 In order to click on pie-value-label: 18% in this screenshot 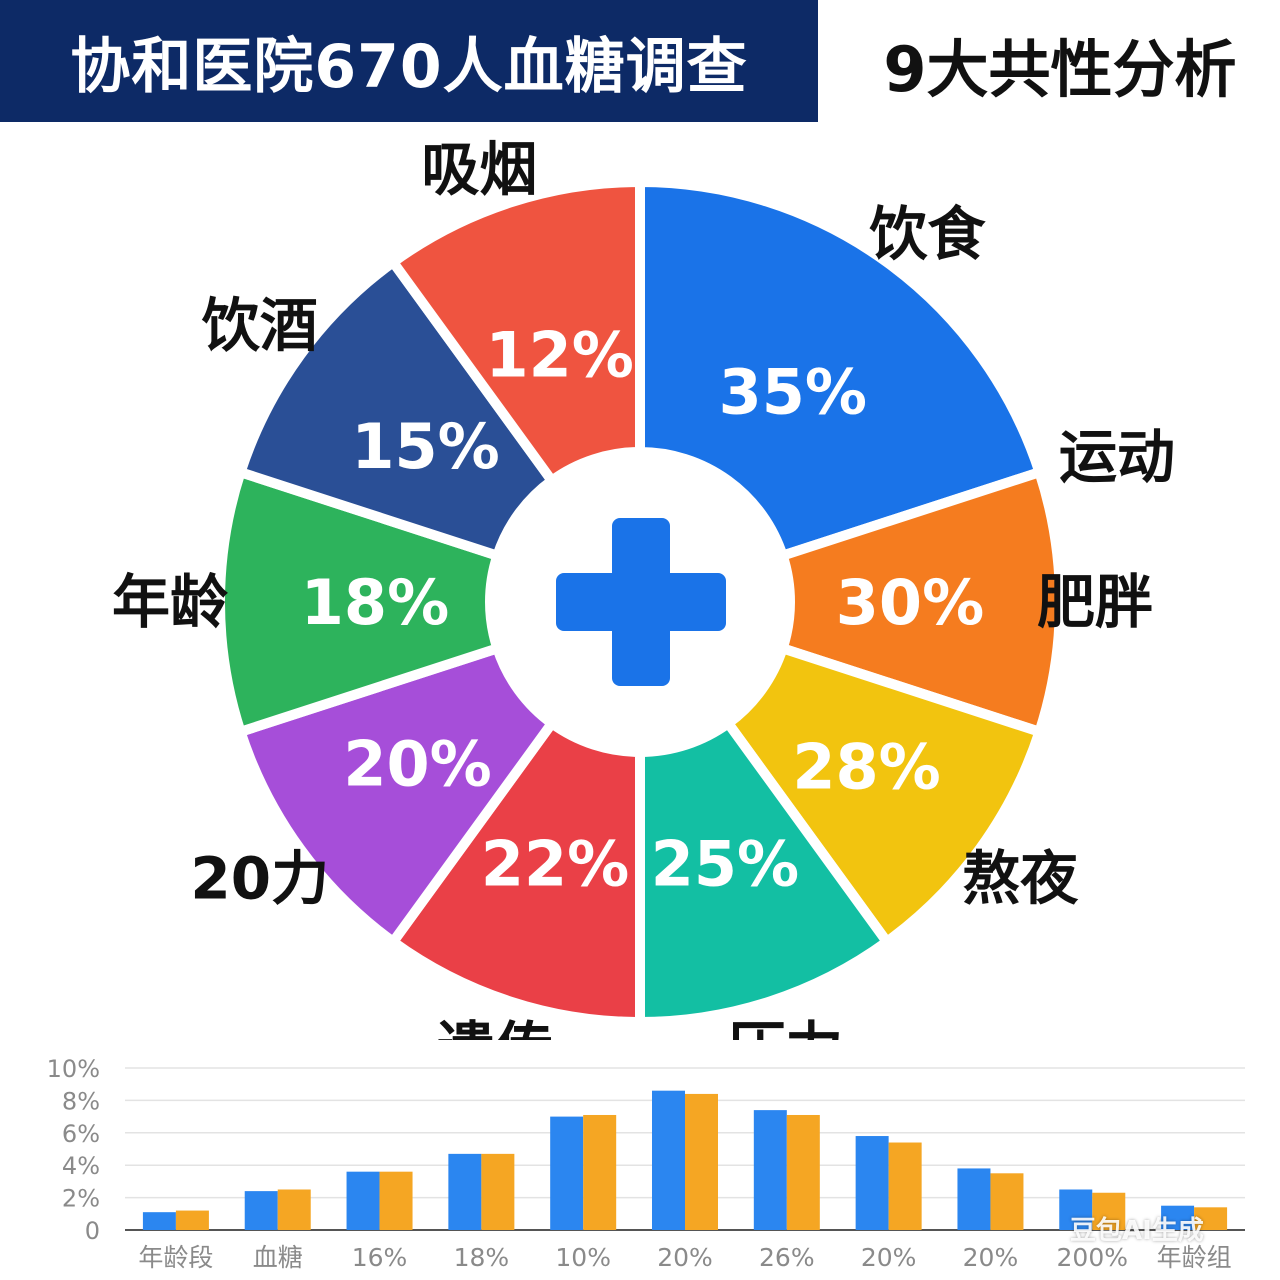, I will do `click(375, 602)`.